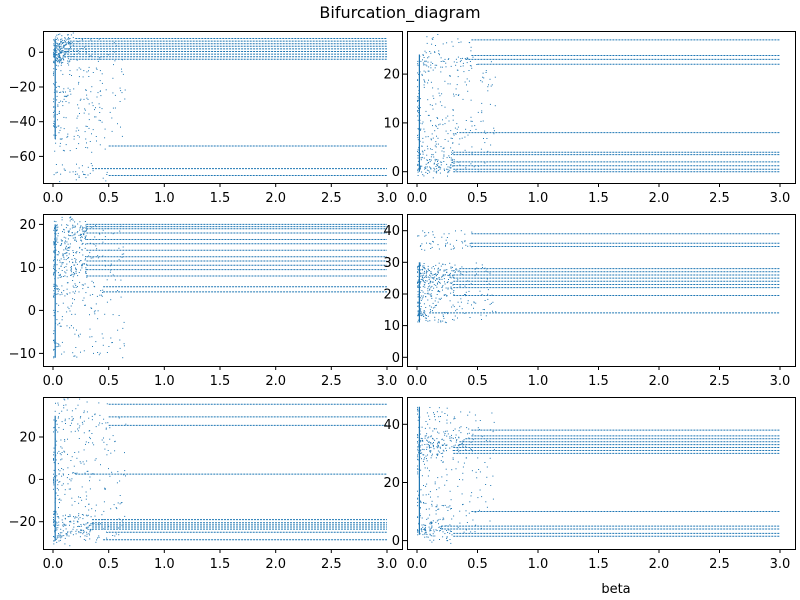 The image size is (800, 600). I want to click on y-tick-label: 10, so click(391, 123).